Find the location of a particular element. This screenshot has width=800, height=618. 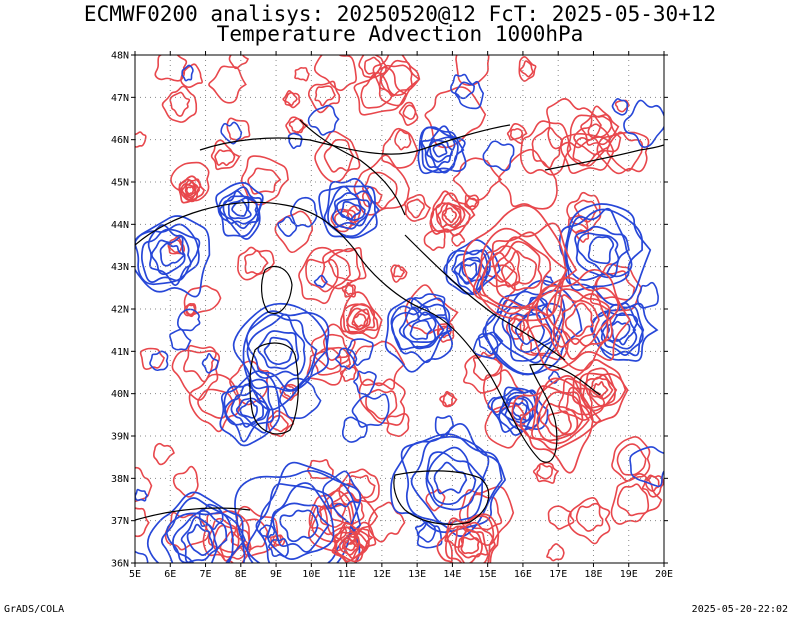

lat-label: 43N is located at coordinates (120, 267).